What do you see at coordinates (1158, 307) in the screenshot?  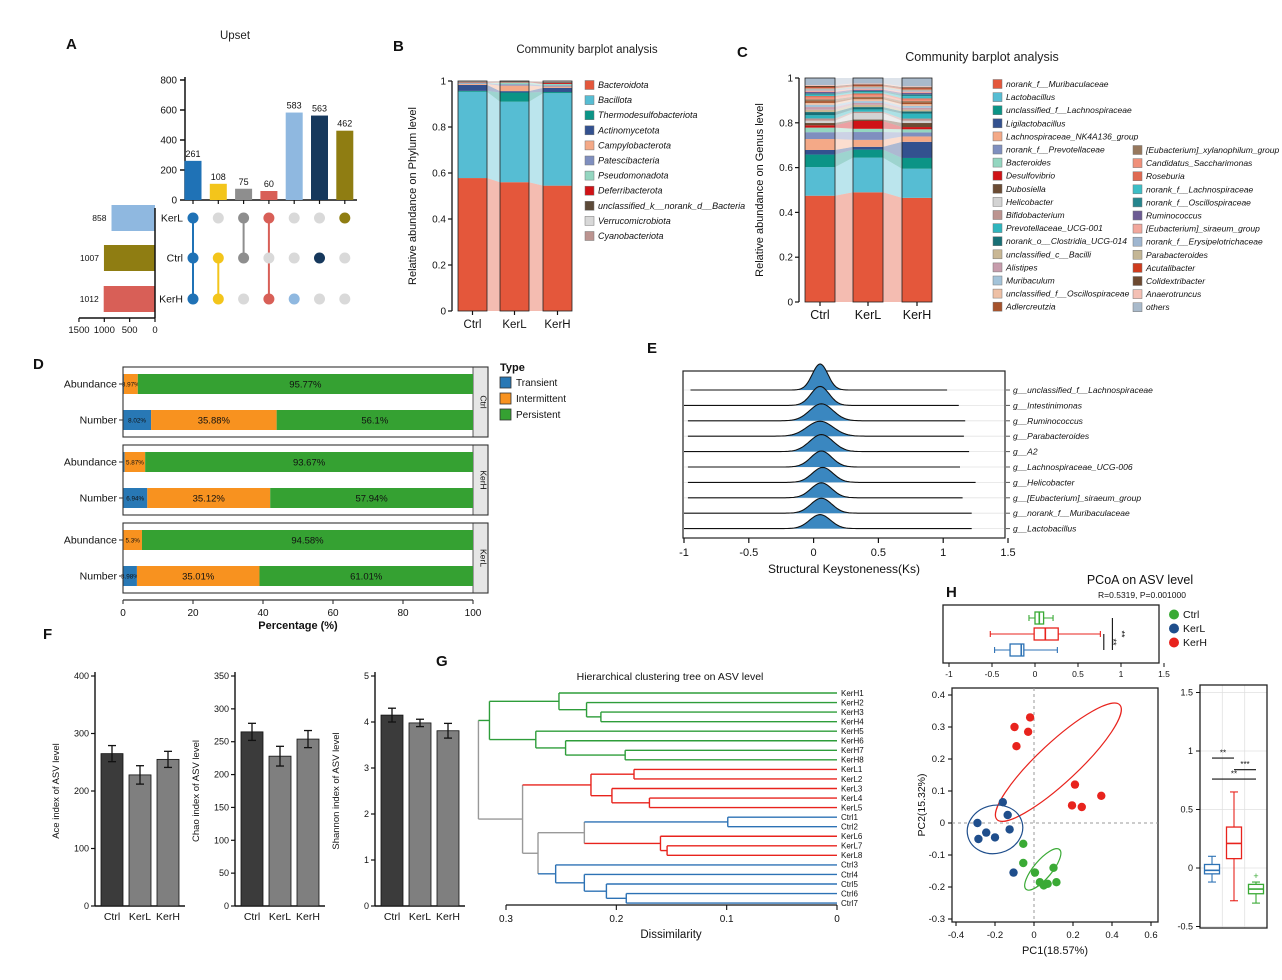 I see `svg-text: others` at bounding box center [1158, 307].